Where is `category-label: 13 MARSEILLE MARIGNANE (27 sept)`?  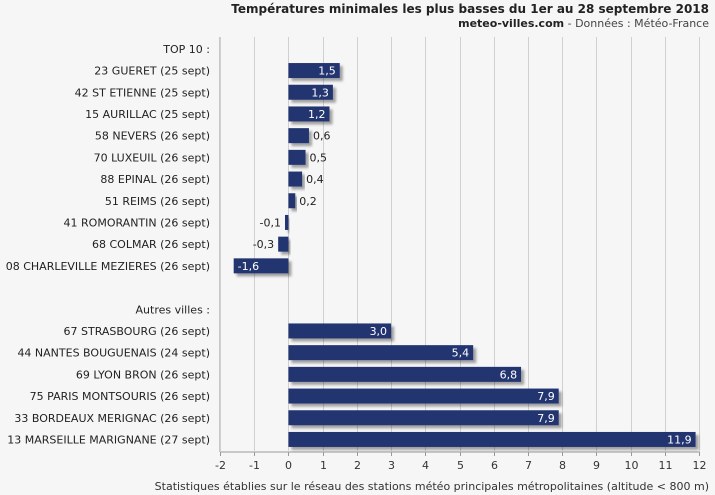 category-label: 13 MARSEILLE MARIGNANE (27 sept) is located at coordinates (108, 439).